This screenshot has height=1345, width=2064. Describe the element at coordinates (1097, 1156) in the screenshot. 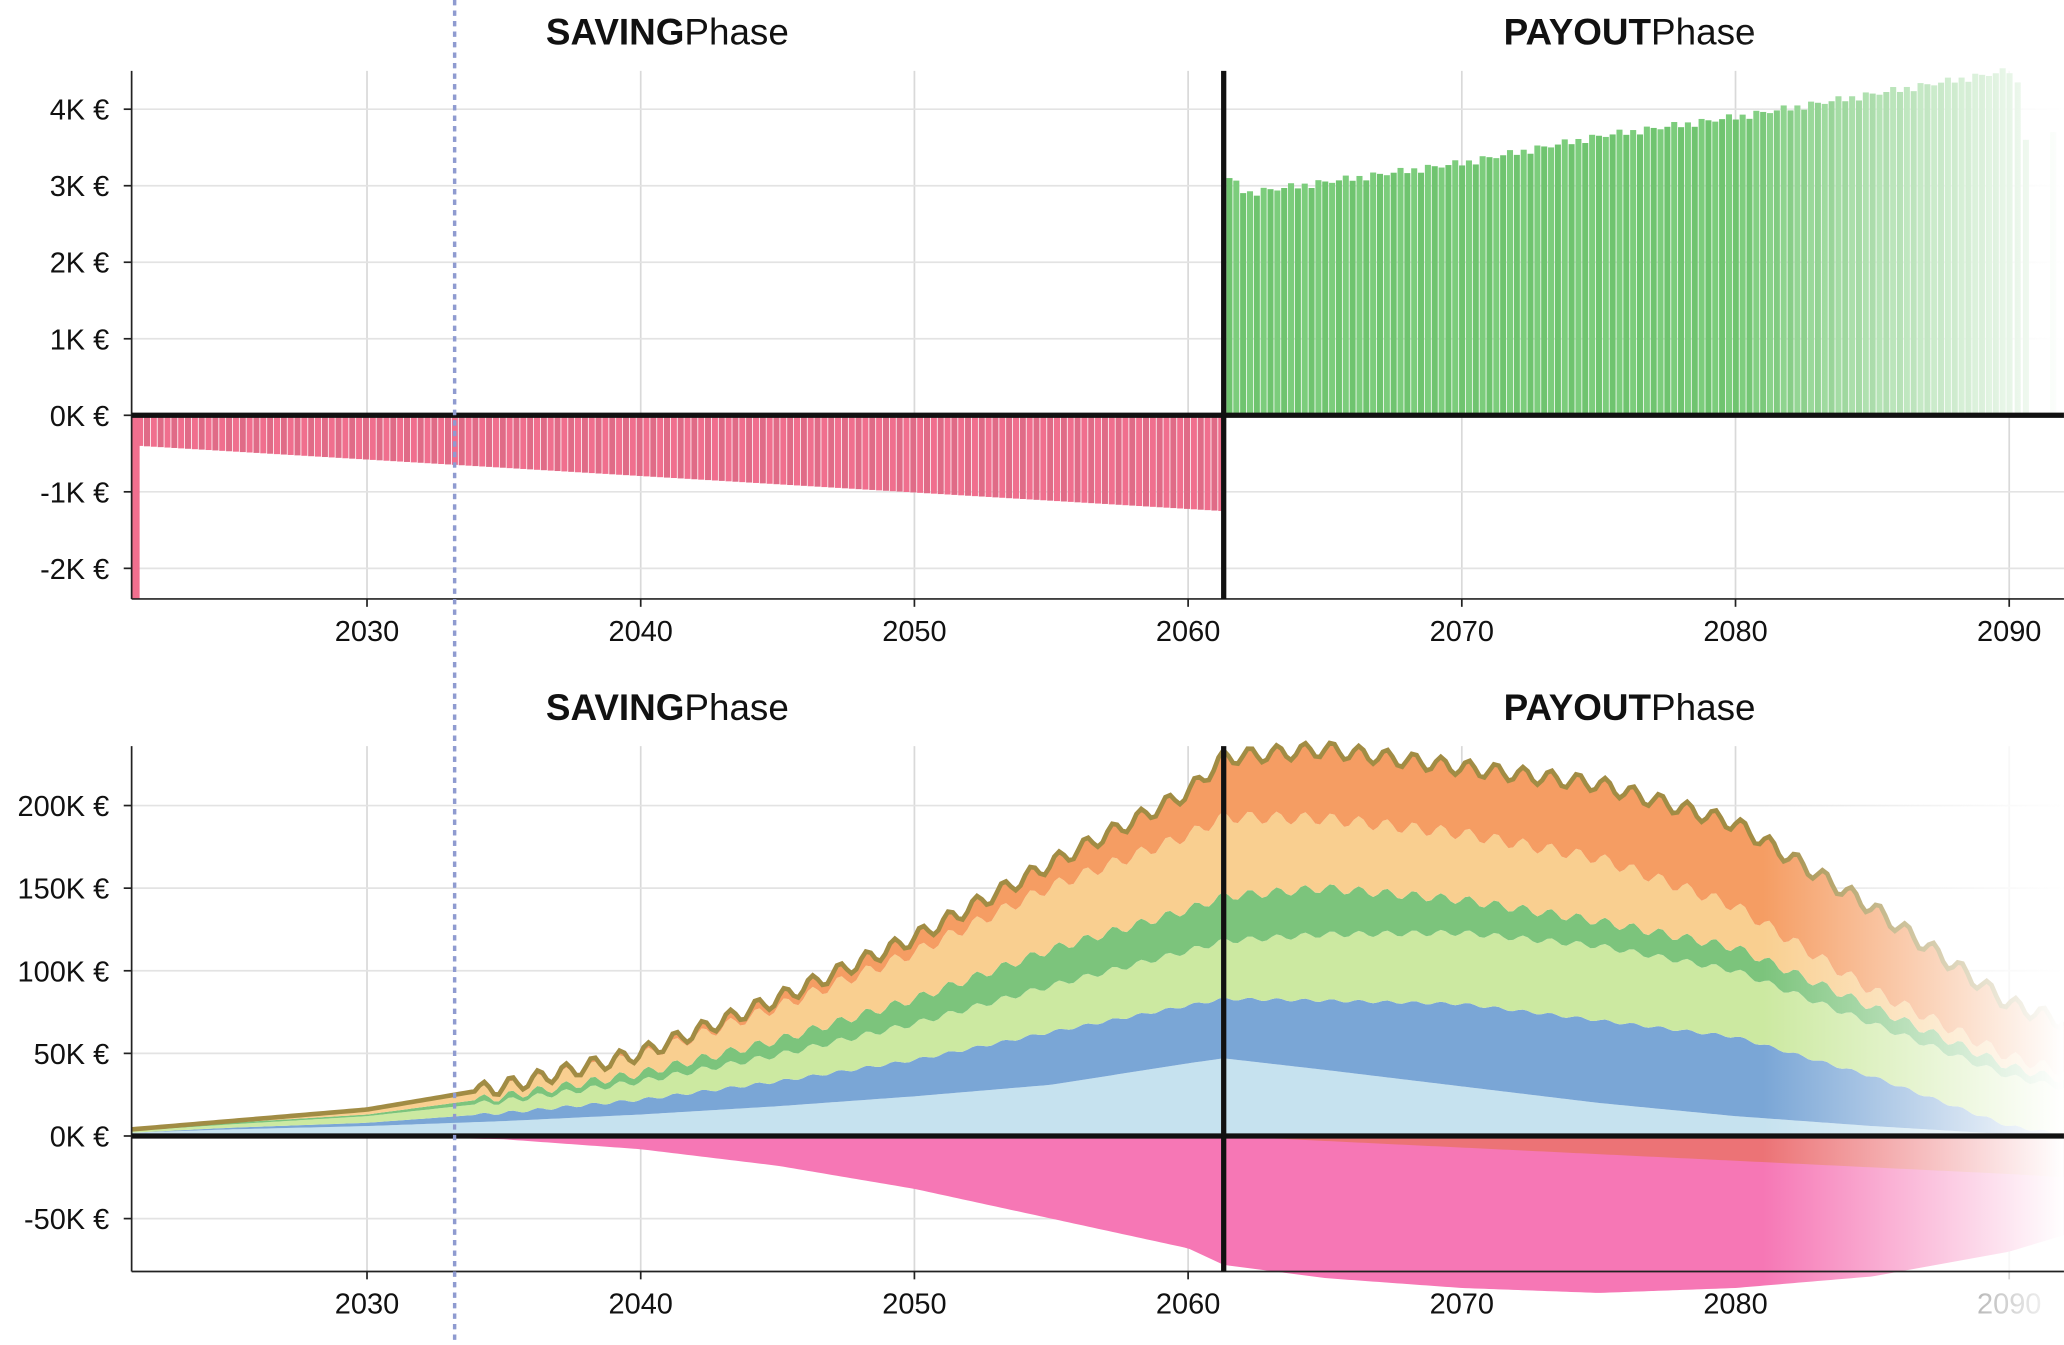

I see `negative-area-band` at that location.